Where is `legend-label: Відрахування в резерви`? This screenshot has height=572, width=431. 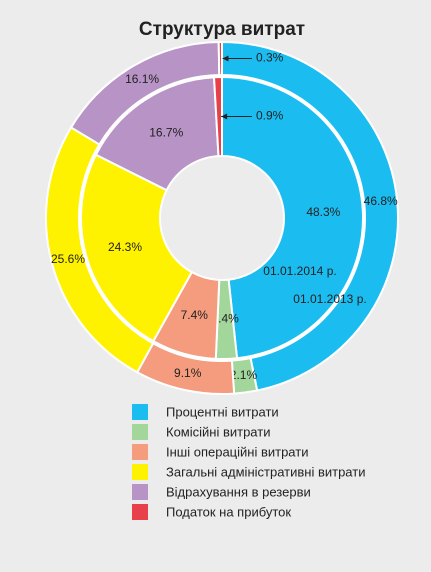 legend-label: Відрахування в резерви is located at coordinates (238, 491).